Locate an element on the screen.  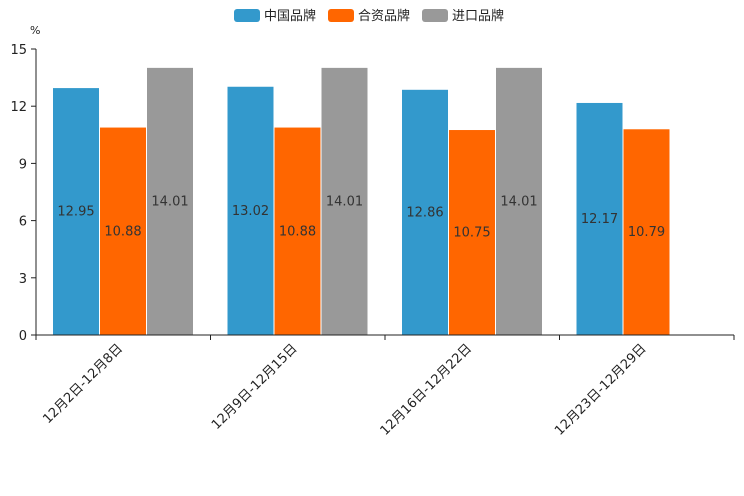
data-label: 12.95 is located at coordinates (75, 212).